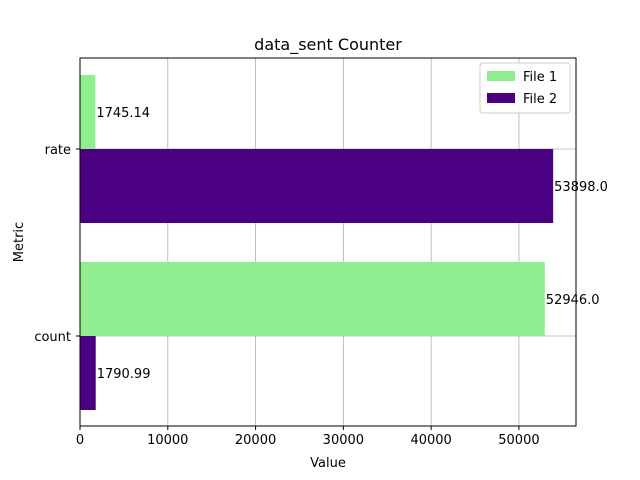  I want to click on y-tick-label-rate: rate, so click(58, 150).